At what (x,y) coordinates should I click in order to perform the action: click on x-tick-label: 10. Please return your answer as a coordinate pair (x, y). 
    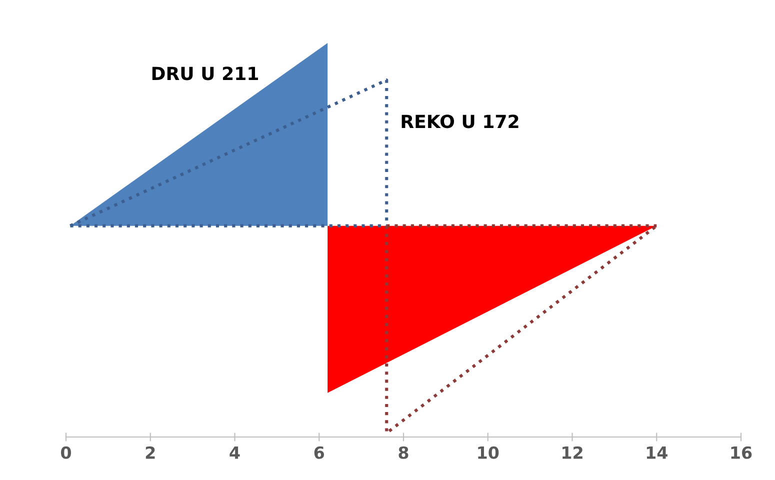
    Looking at the image, I should click on (488, 452).